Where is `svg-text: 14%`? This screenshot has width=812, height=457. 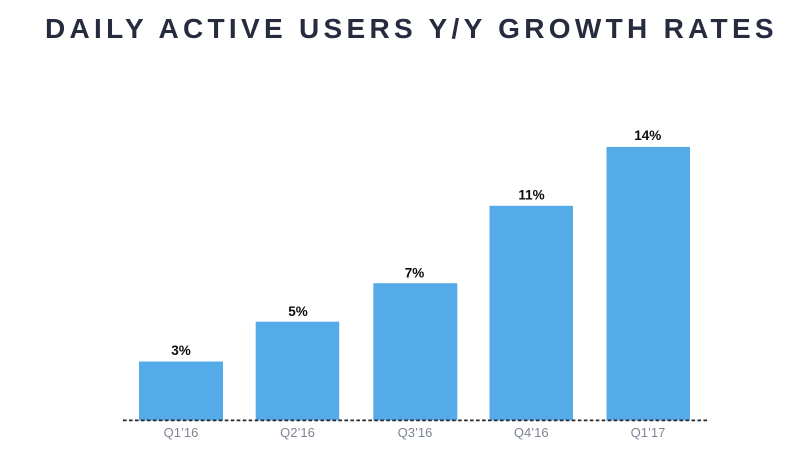
svg-text: 14% is located at coordinates (647, 135).